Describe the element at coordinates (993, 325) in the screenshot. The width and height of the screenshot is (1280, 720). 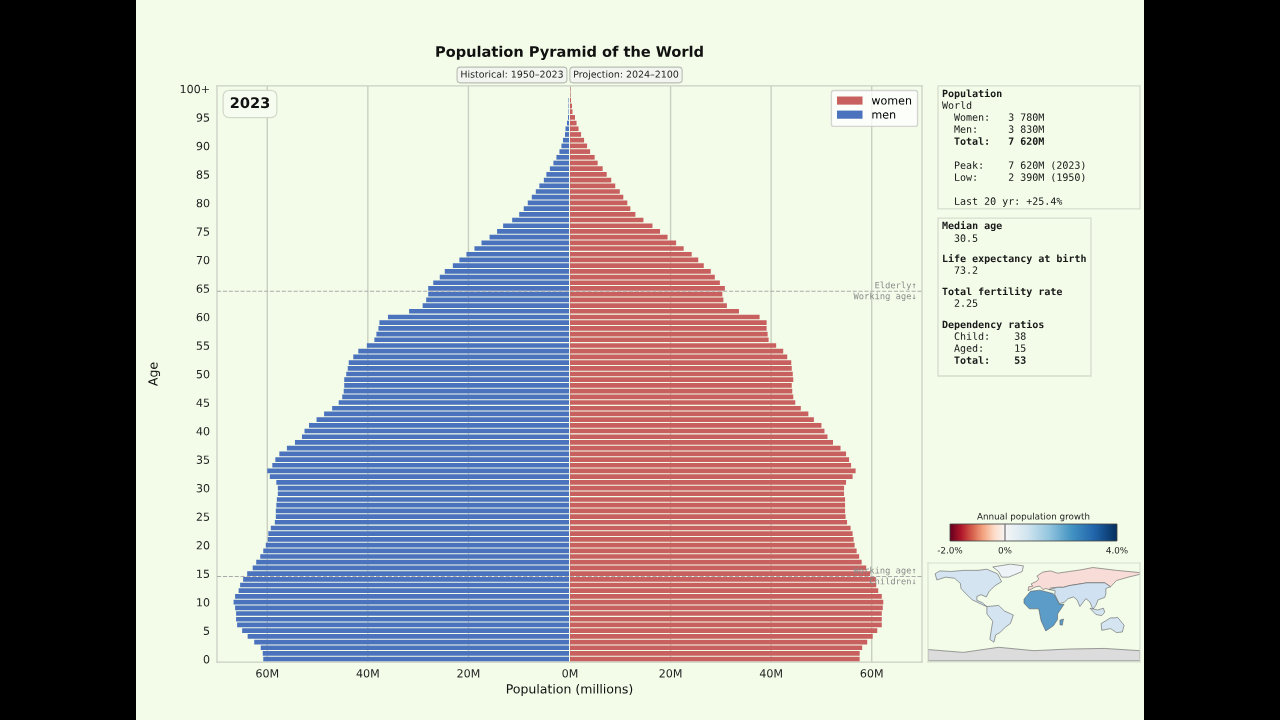
I see `text: Dependency ratios` at that location.